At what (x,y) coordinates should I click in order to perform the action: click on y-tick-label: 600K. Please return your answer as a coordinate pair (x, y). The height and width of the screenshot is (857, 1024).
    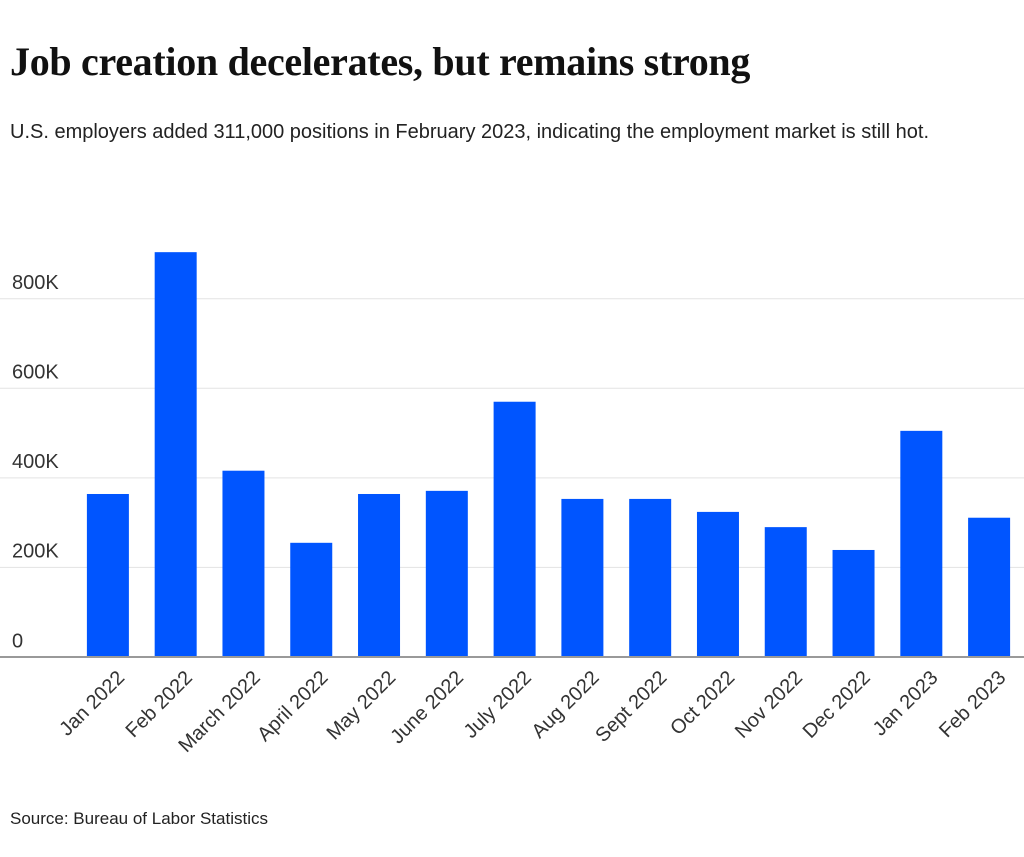
    Looking at the image, I should click on (35, 373).